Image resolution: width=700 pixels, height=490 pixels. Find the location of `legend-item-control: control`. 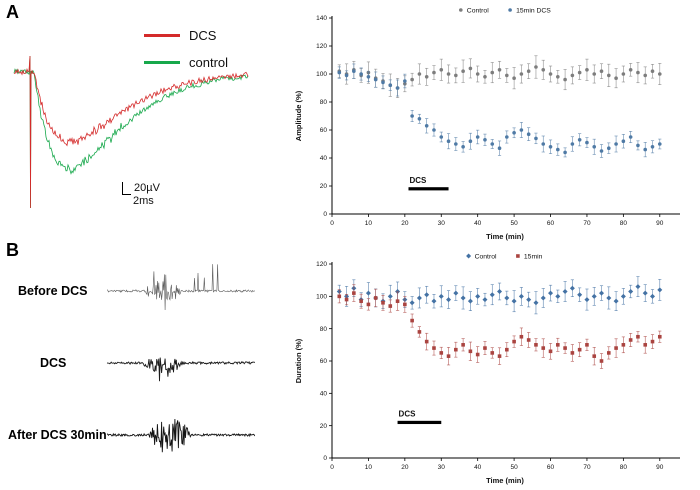

legend-item-control: control is located at coordinates (186, 62).